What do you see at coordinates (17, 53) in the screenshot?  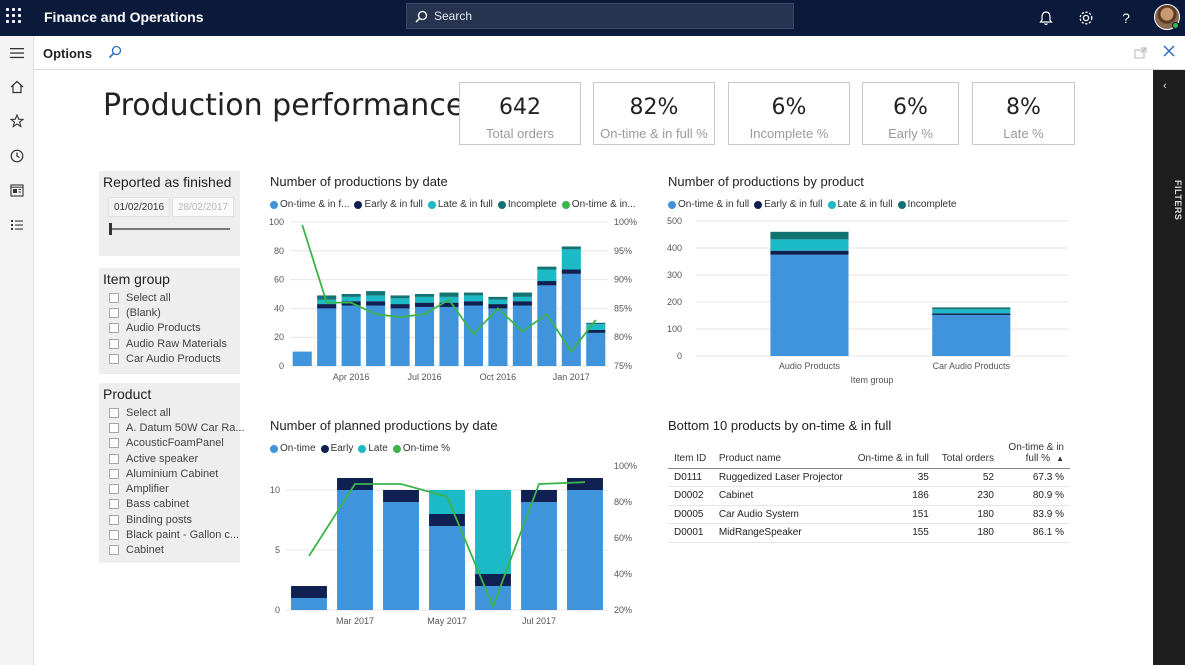 I see `hamburger-icon` at bounding box center [17, 53].